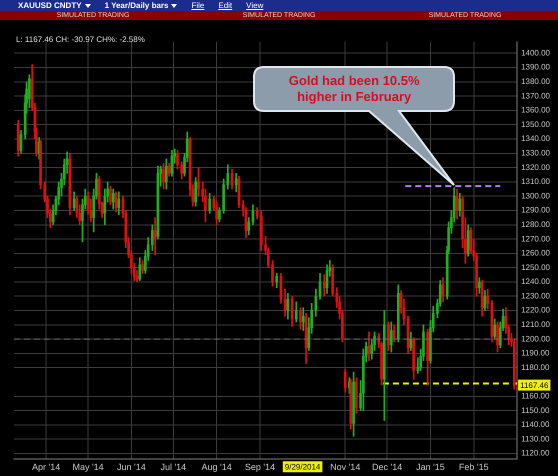 This screenshot has height=476, width=558. Describe the element at coordinates (536, 281) in the screenshot. I see `y-tick-label: 1240.00` at that location.